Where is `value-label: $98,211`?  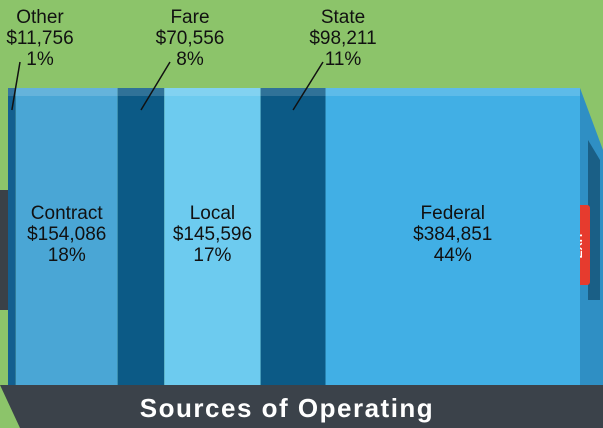
value-label: $98,211 is located at coordinates (342, 38).